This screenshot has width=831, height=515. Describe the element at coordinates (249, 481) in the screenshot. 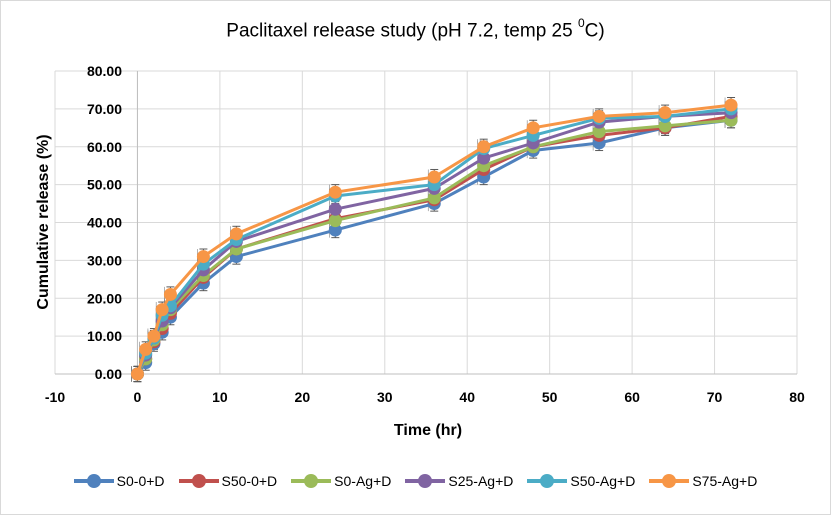

I see `legend-label: S50-0+D` at that location.